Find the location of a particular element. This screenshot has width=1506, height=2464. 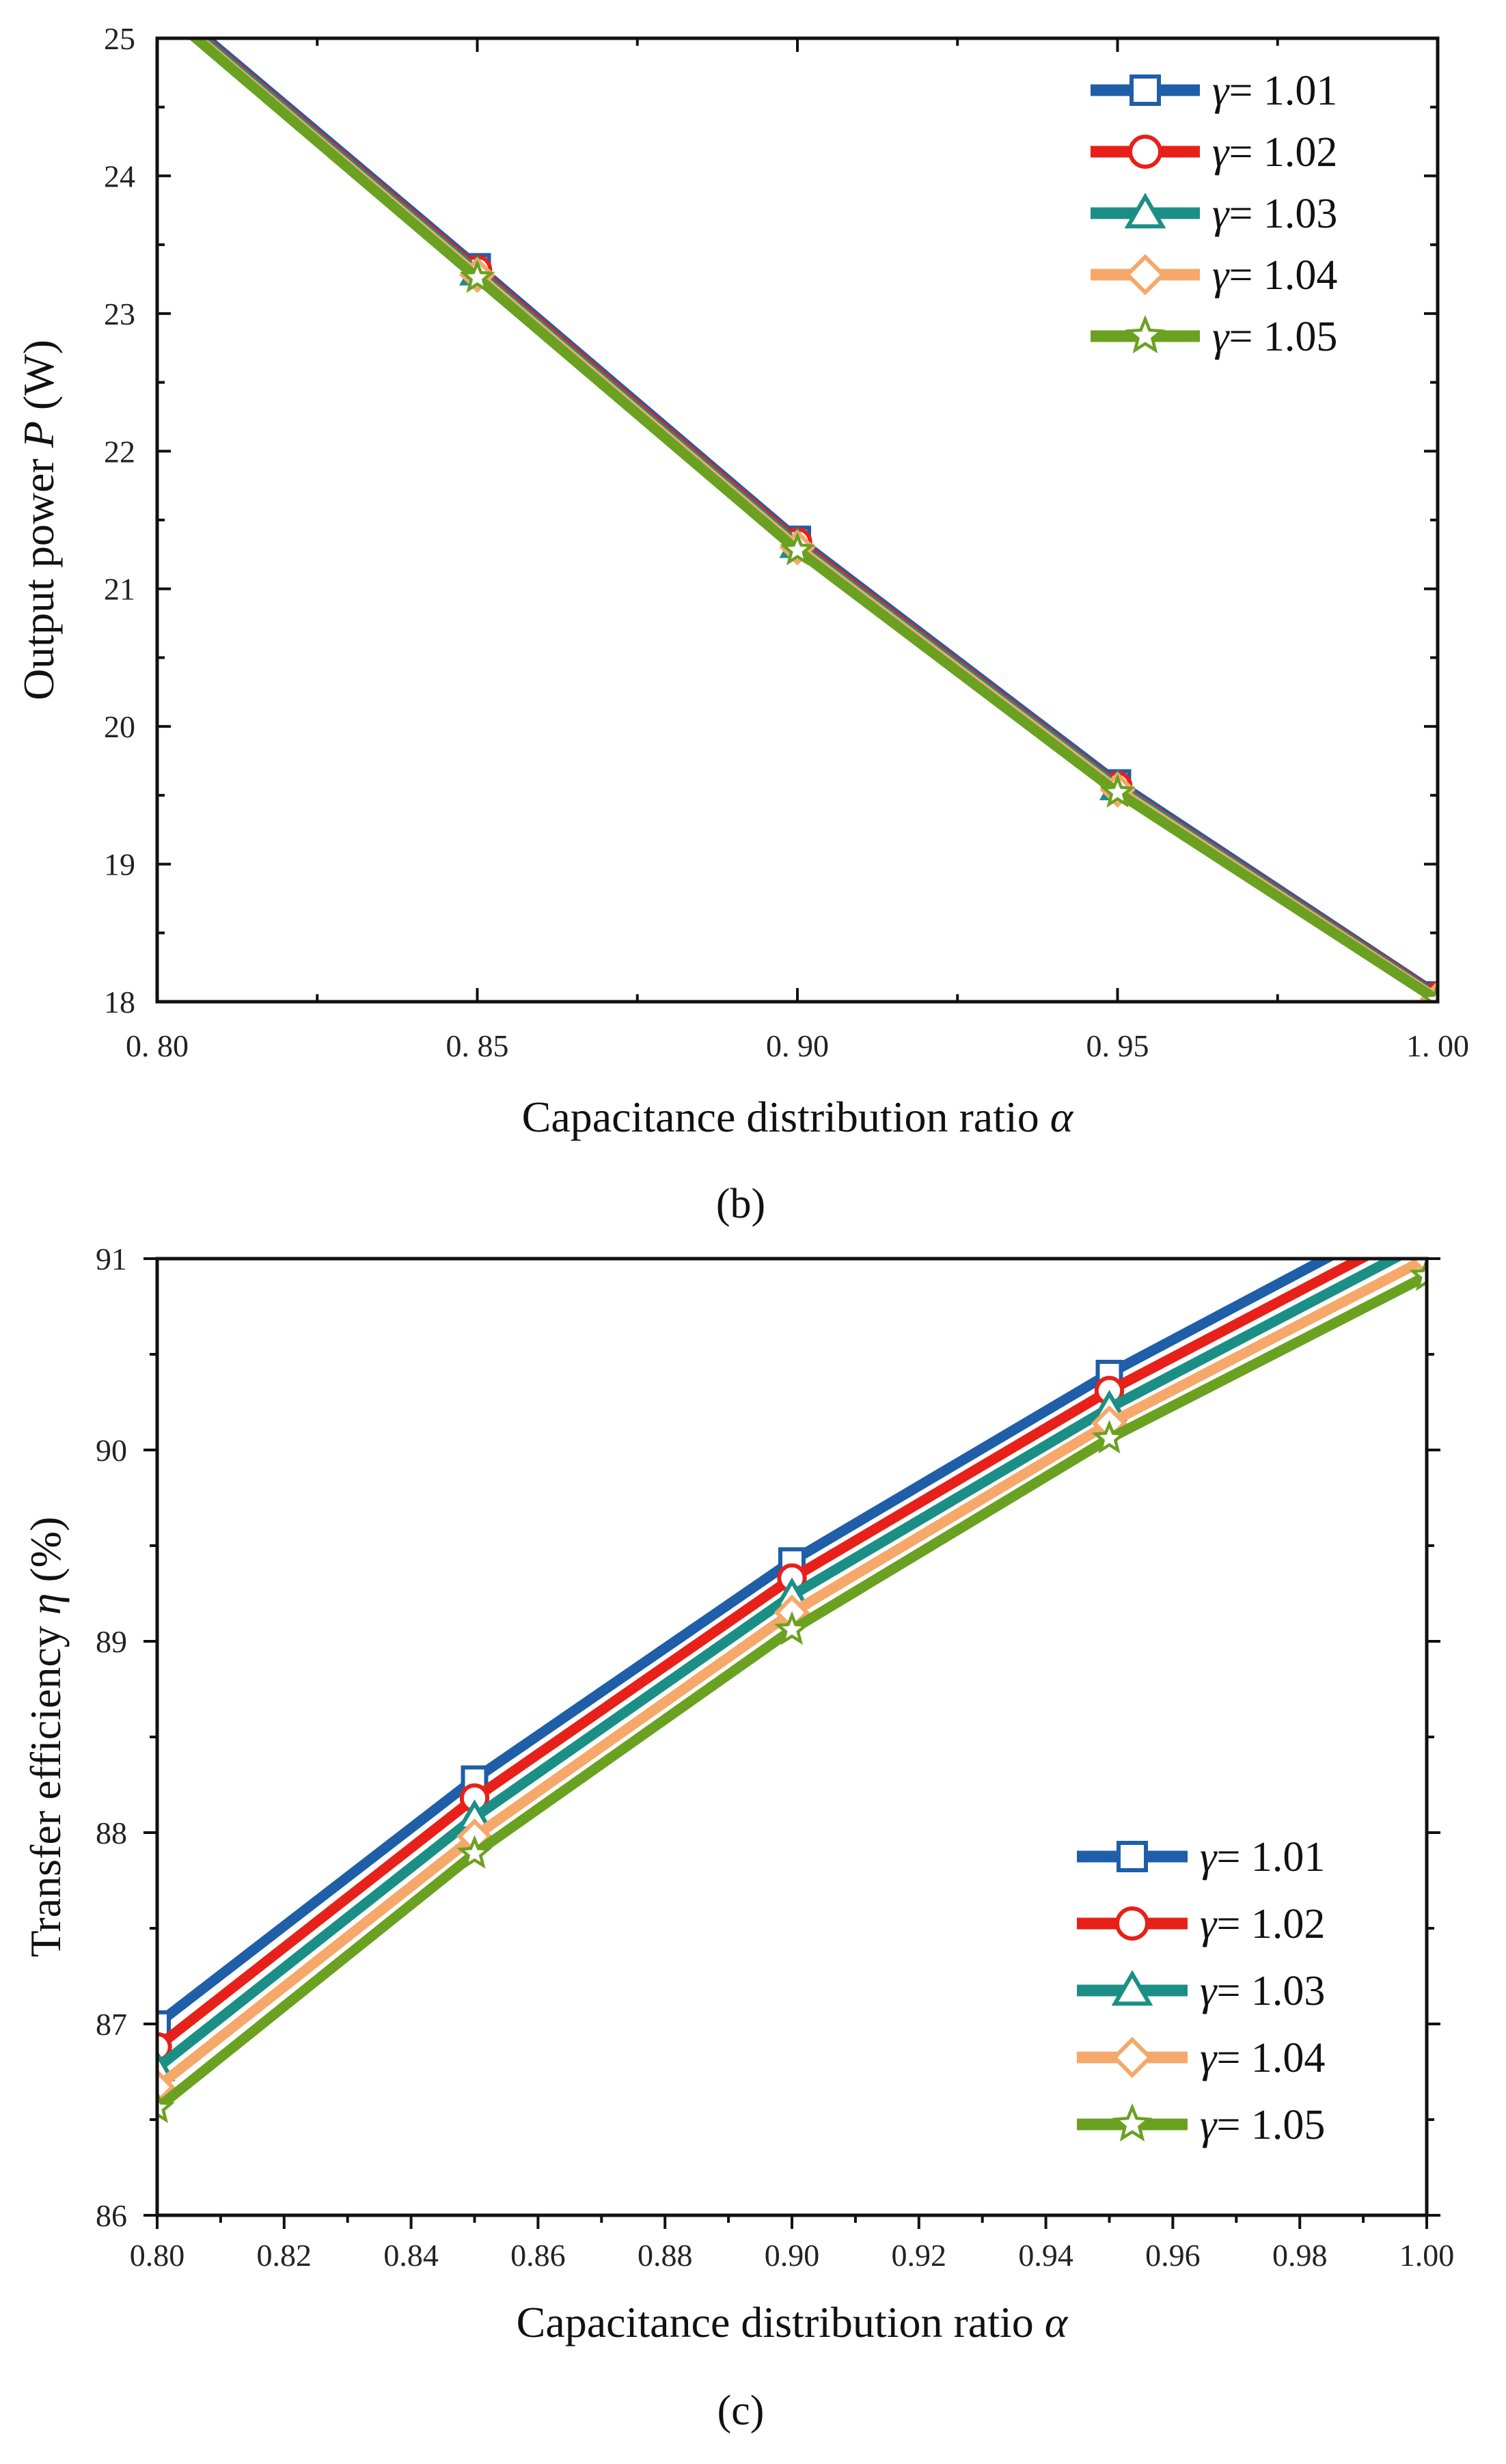

x-tick-label: 0.94 is located at coordinates (1045, 2255).